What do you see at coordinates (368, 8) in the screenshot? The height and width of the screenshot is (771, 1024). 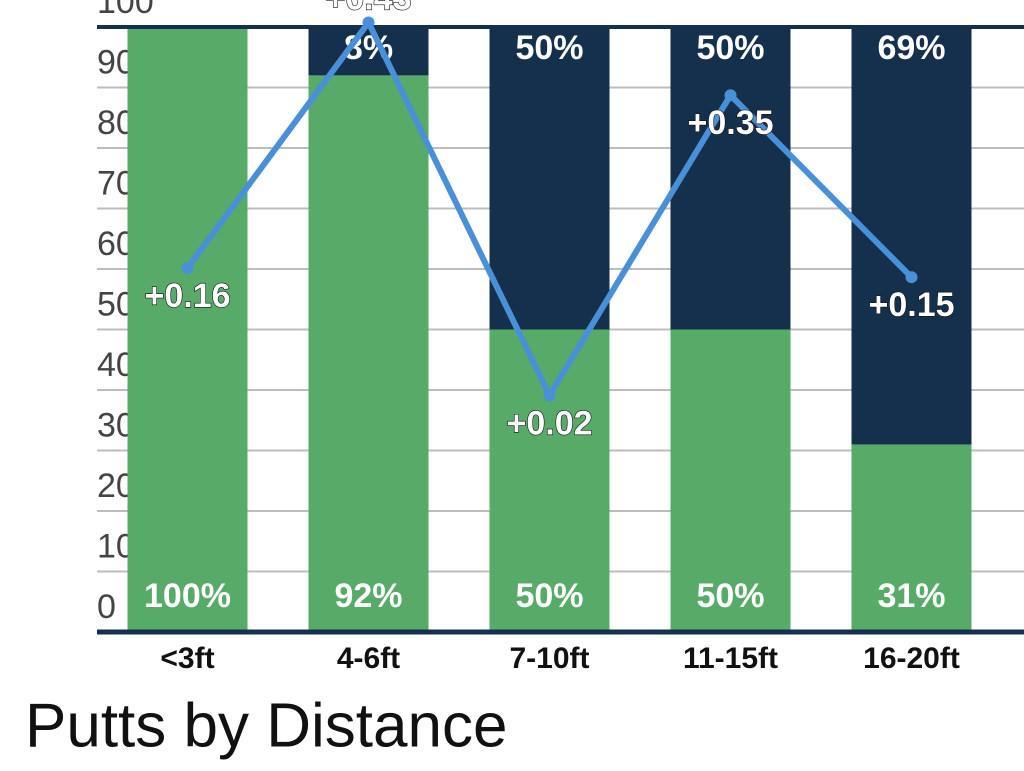 I see `line-value-label: +0.43` at bounding box center [368, 8].